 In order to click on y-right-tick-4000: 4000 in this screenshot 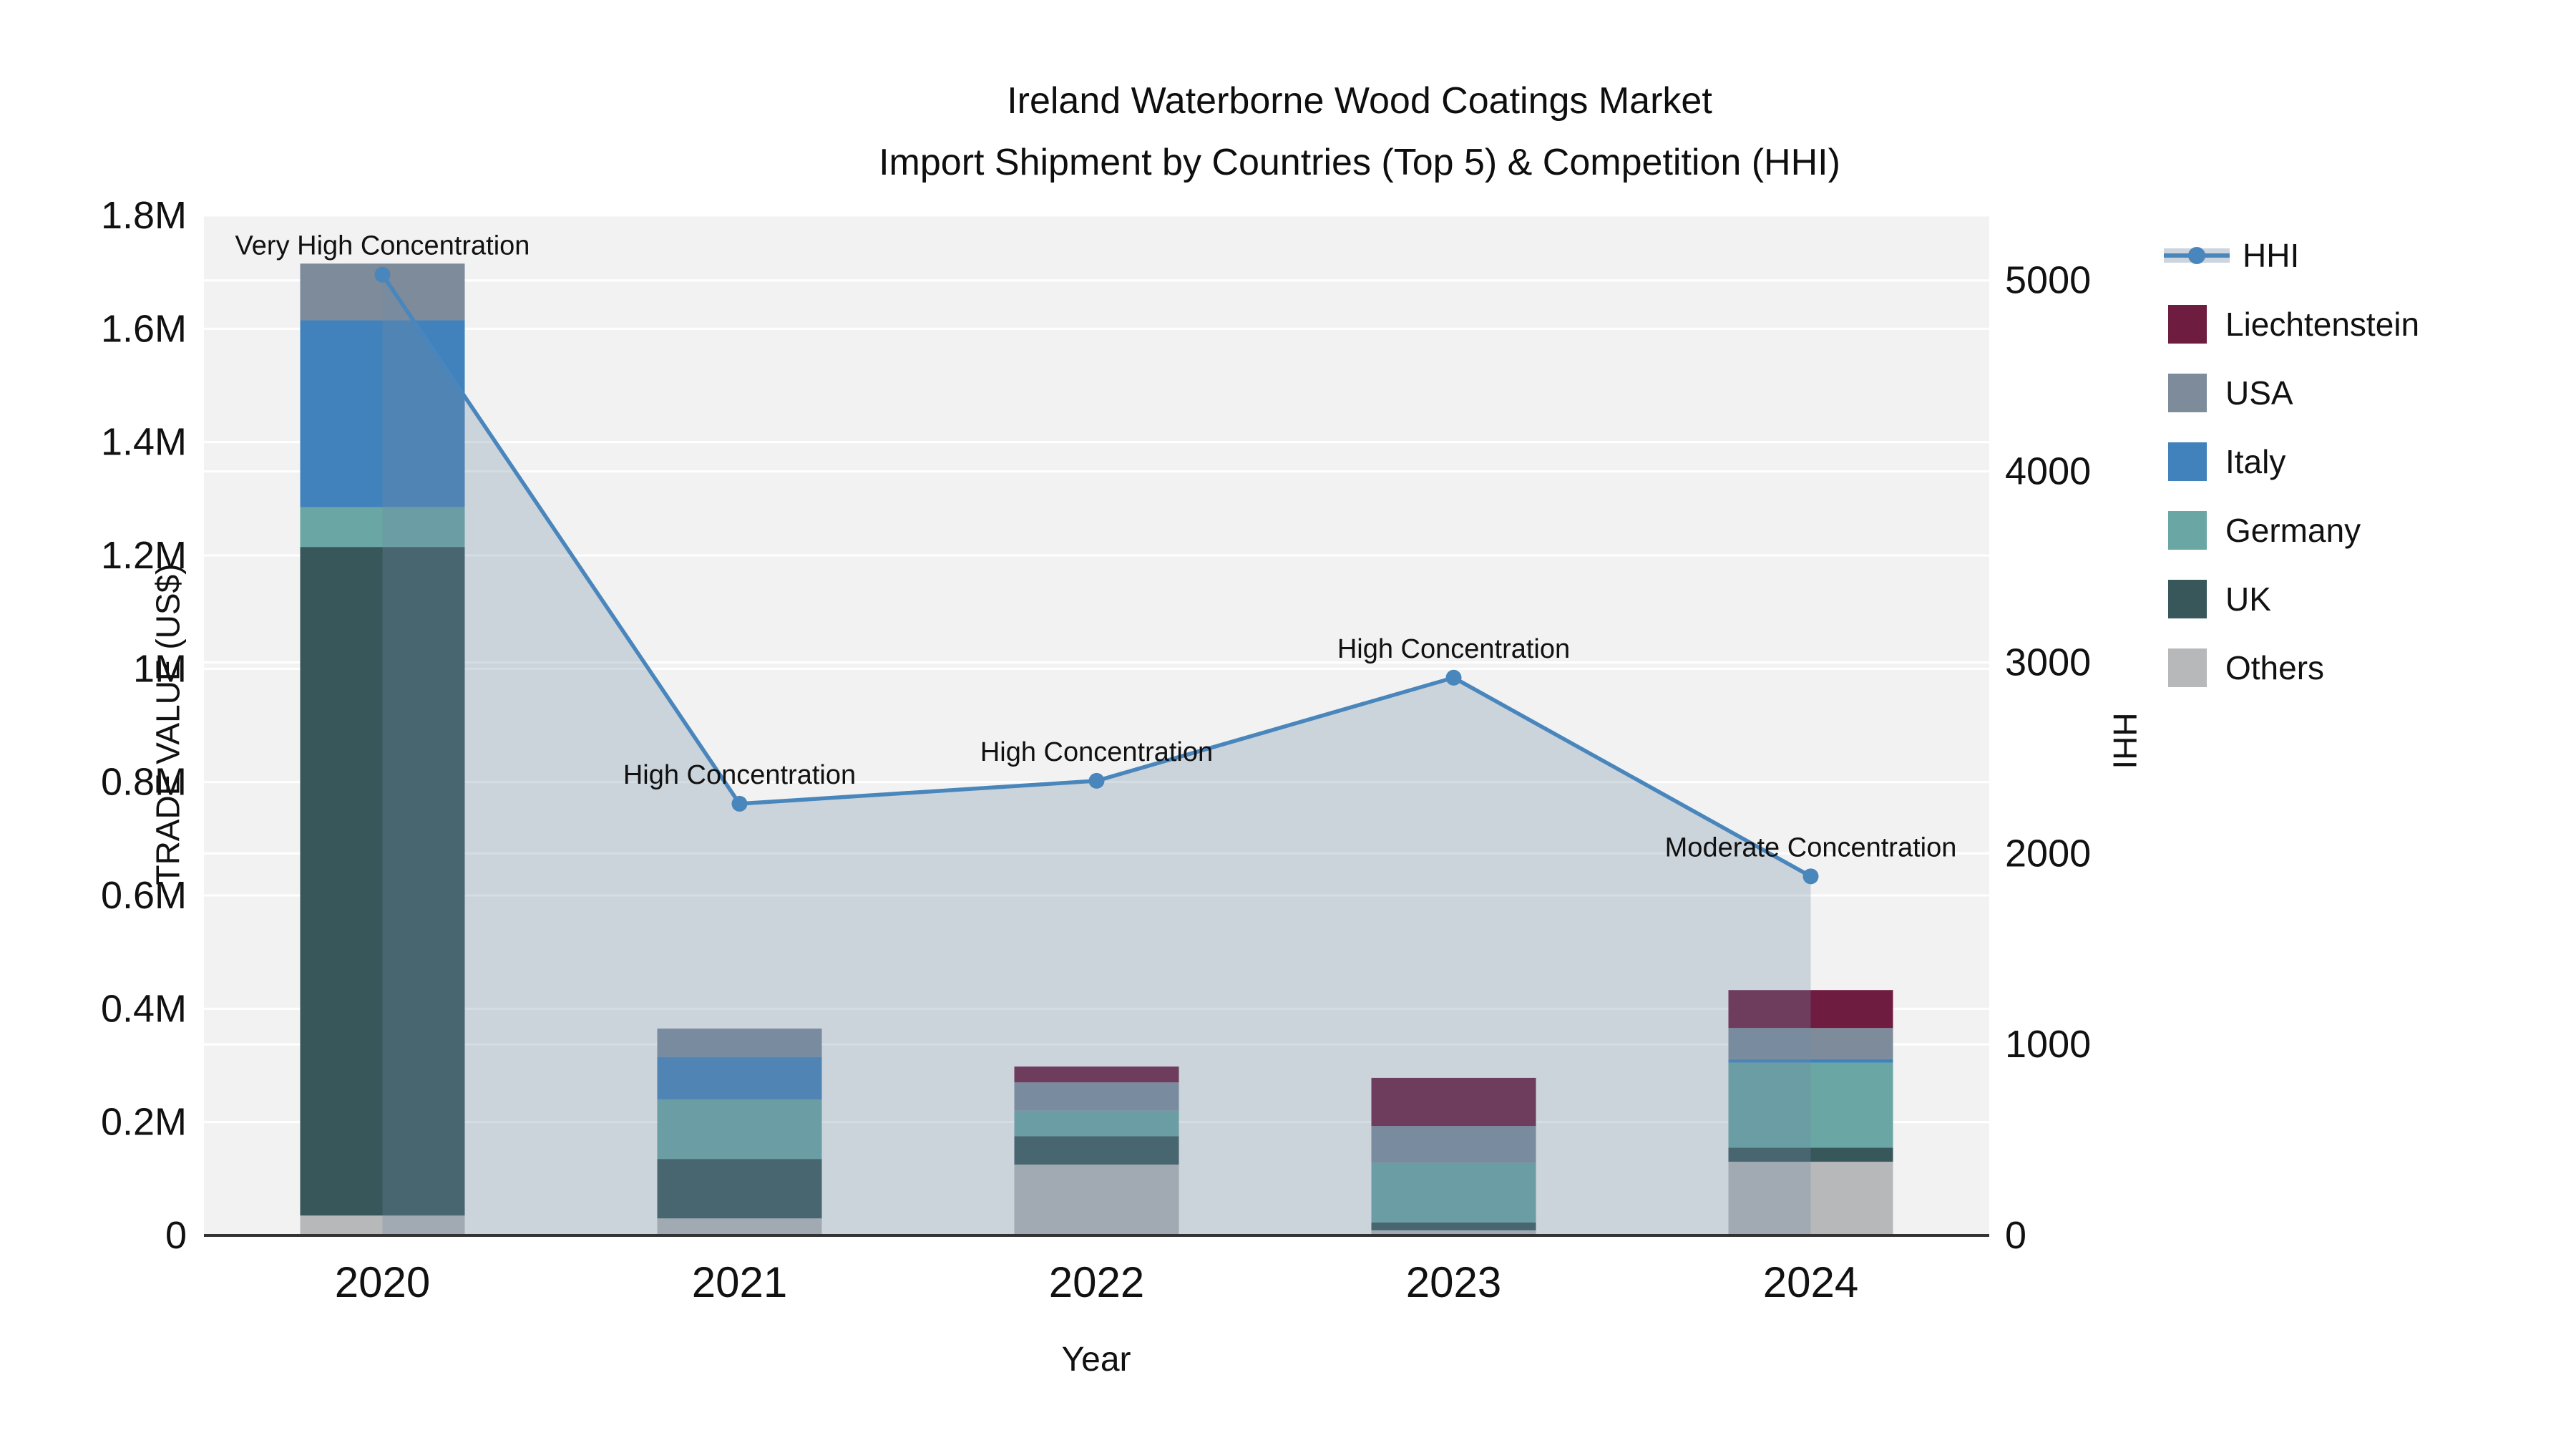, I will do `click(2048, 471)`.